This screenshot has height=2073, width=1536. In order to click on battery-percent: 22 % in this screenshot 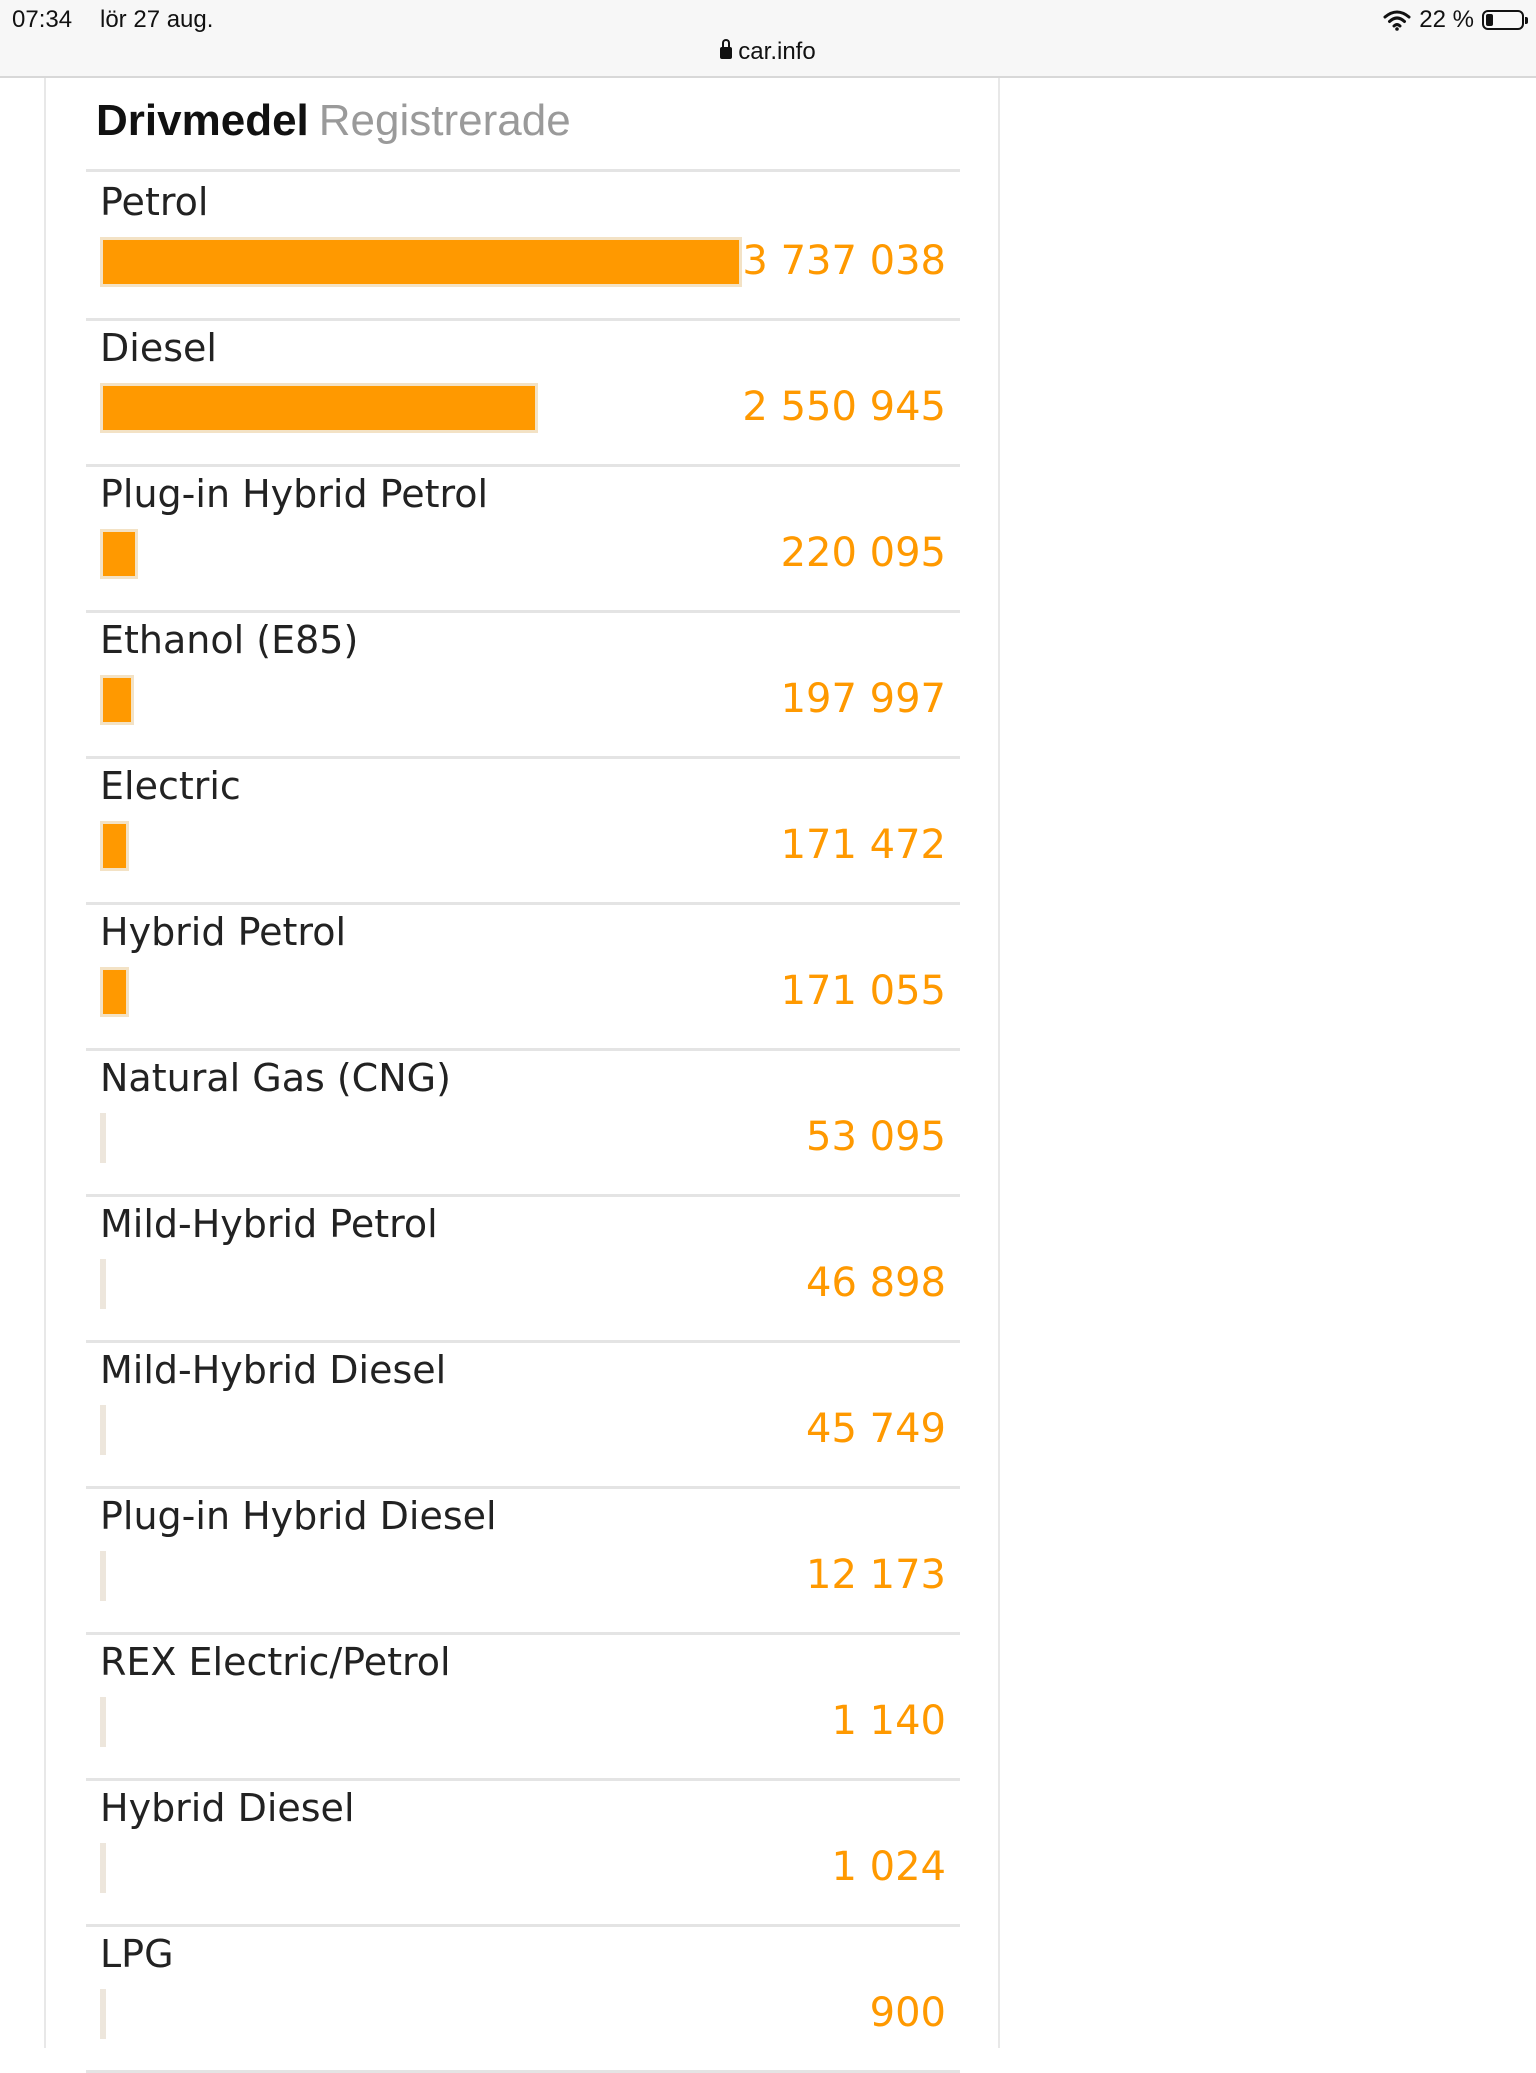, I will do `click(1446, 19)`.